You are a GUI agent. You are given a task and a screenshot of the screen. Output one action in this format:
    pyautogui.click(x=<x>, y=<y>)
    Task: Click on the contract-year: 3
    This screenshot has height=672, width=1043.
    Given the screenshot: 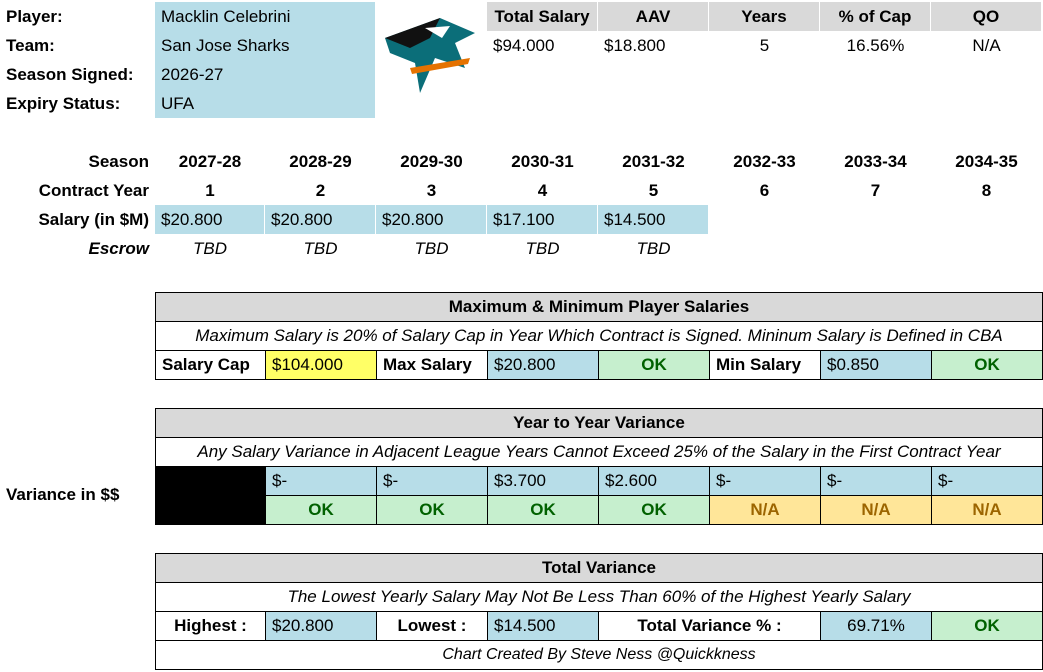 What is the action you would take?
    pyautogui.click(x=431, y=190)
    